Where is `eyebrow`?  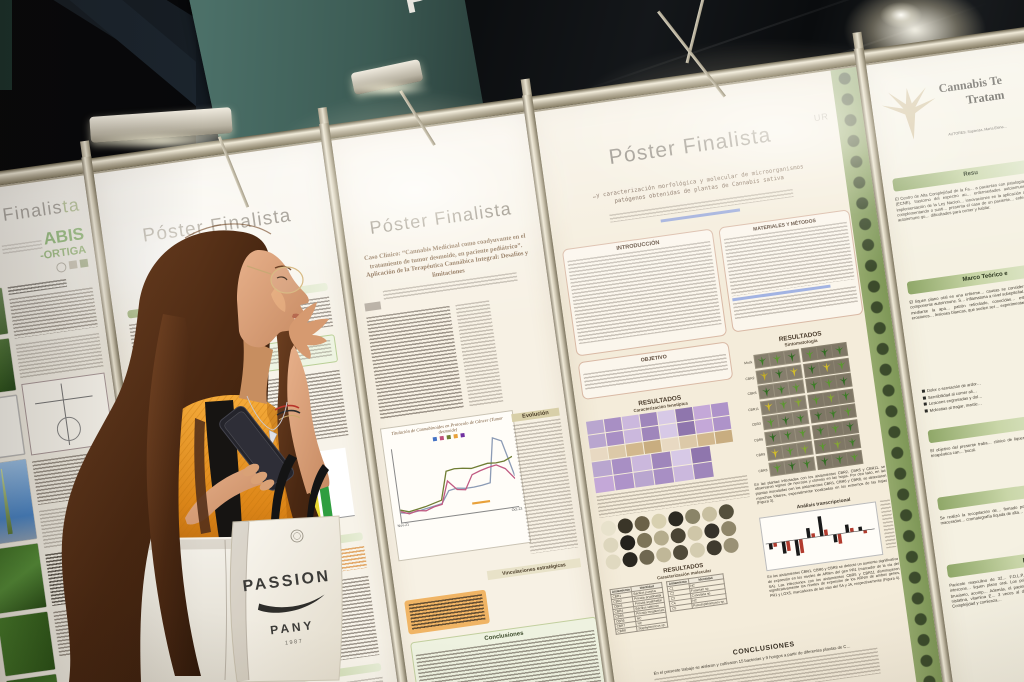 eyebrow is located at coordinates (283, 268).